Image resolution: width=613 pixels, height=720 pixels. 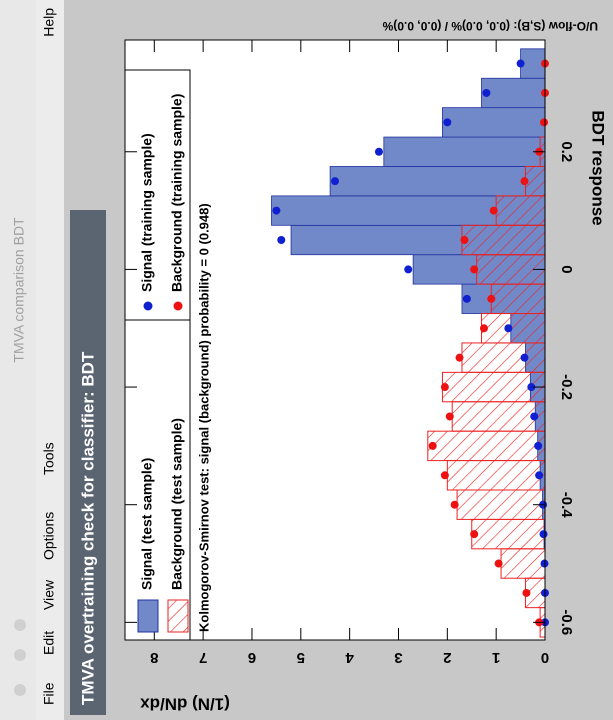 I want to click on legend-label: Signal (training sample), so click(x=147, y=212).